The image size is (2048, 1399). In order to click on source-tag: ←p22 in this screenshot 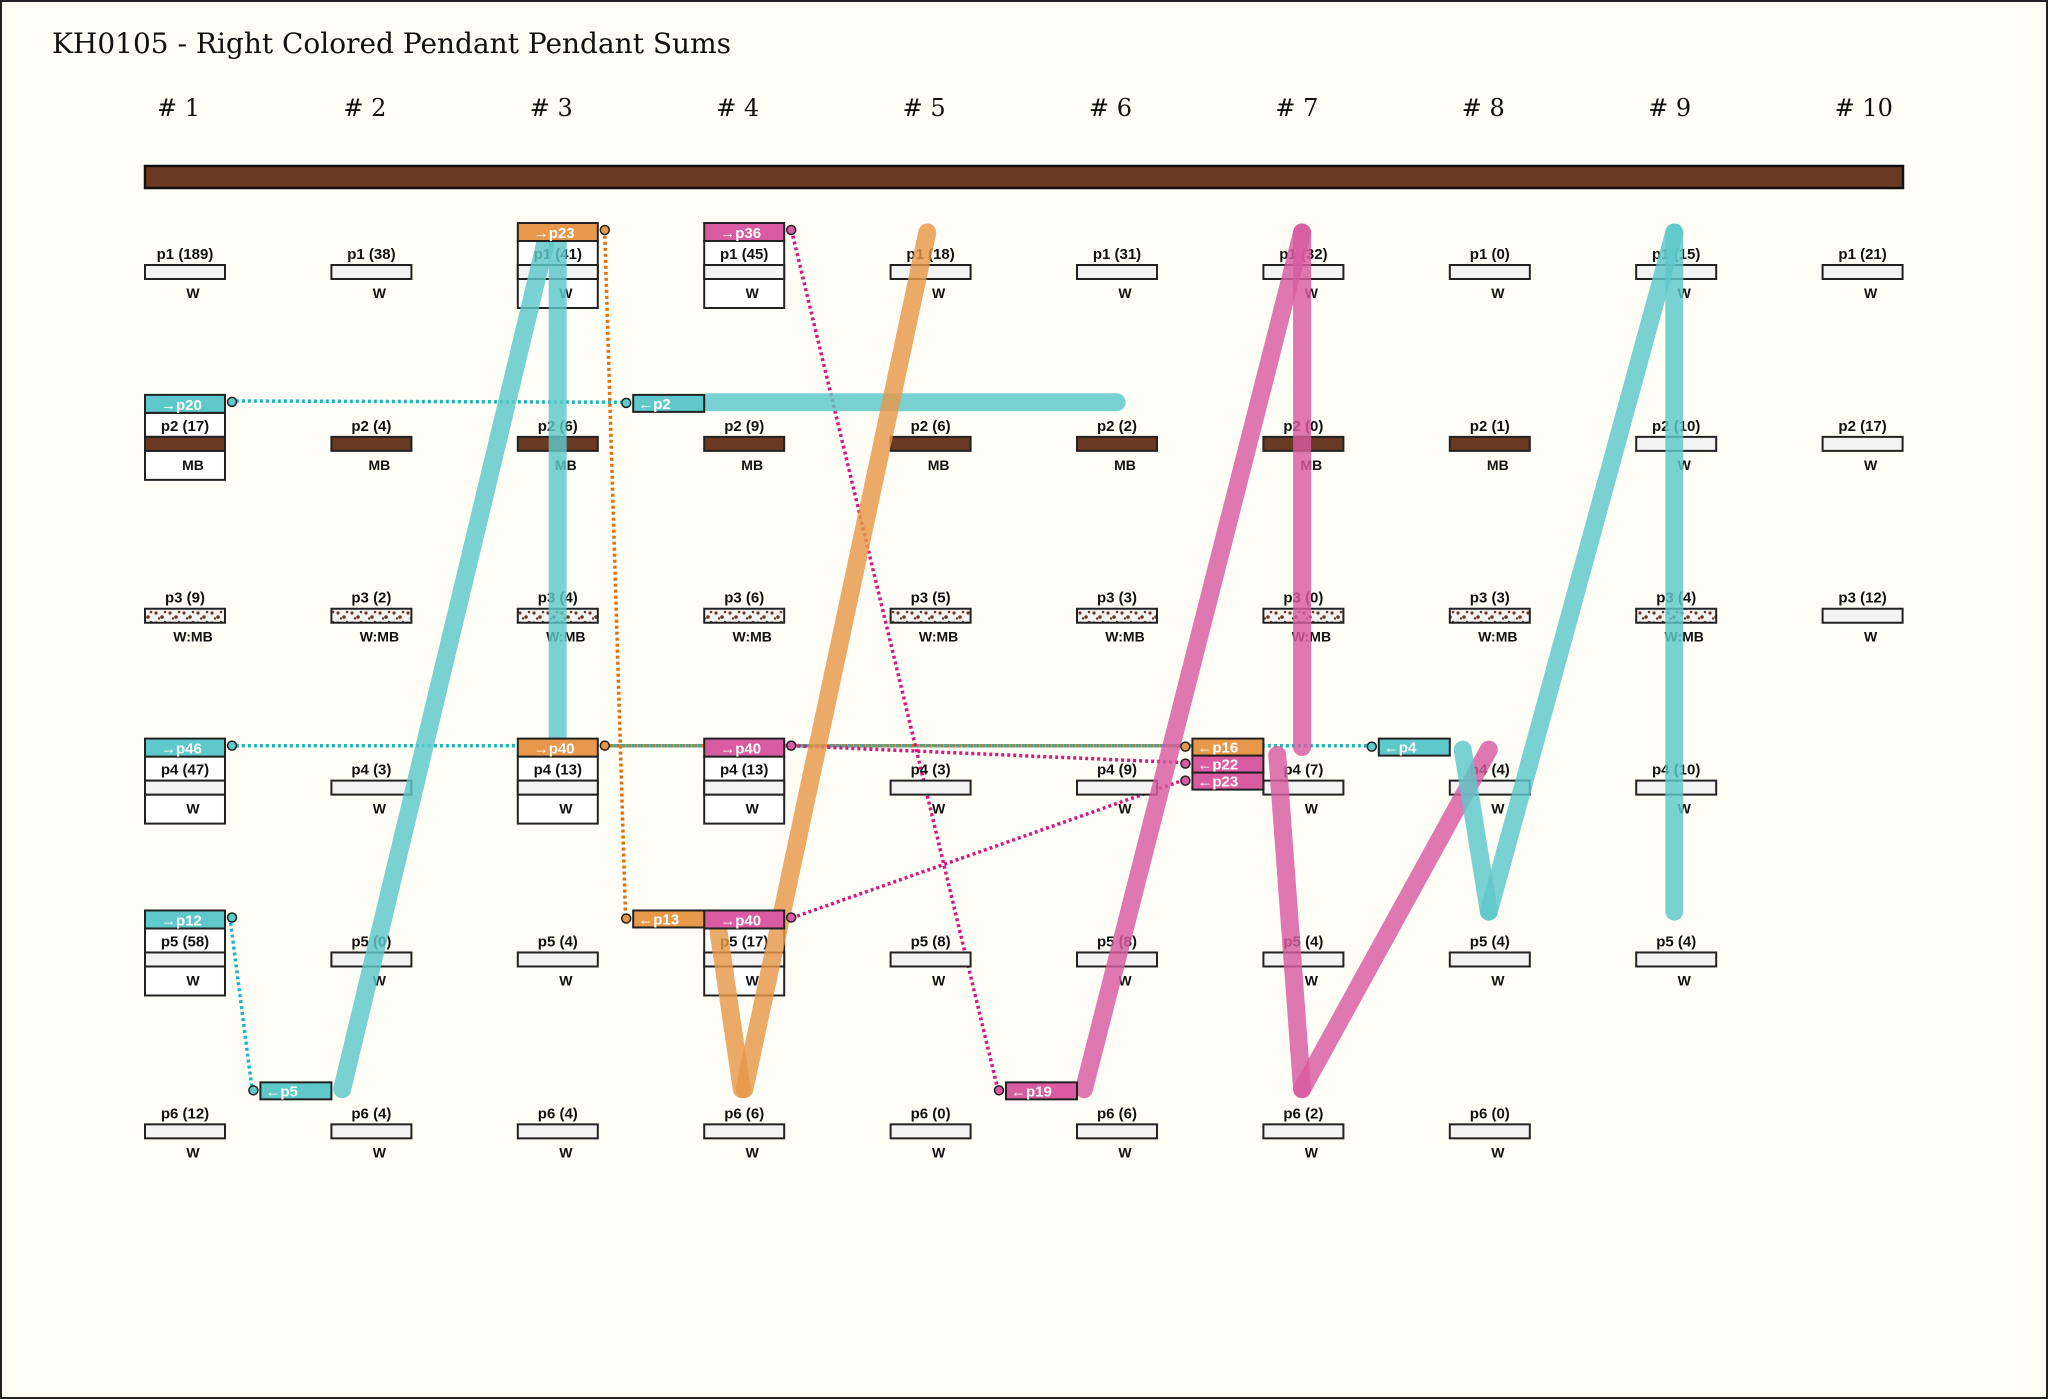, I will do `click(1222, 764)`.